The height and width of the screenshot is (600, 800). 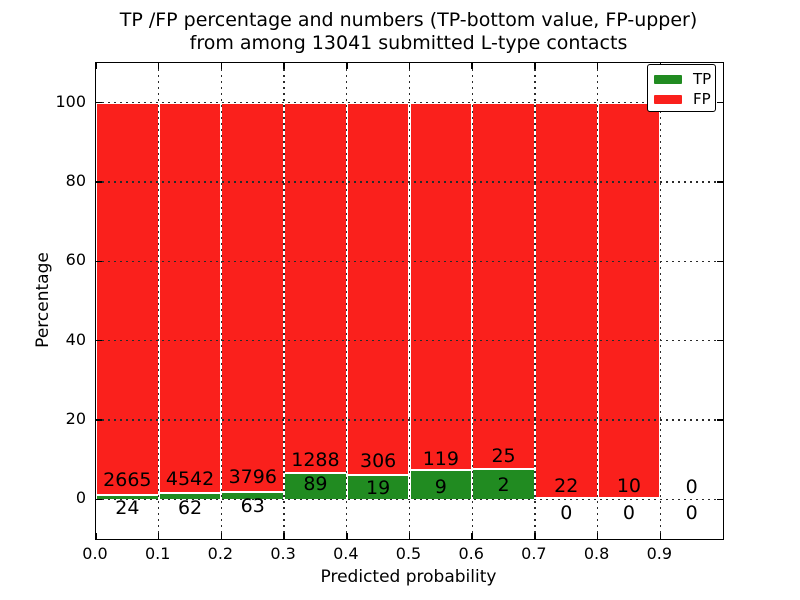 I want to click on tp-count-label: 2, so click(x=503, y=485).